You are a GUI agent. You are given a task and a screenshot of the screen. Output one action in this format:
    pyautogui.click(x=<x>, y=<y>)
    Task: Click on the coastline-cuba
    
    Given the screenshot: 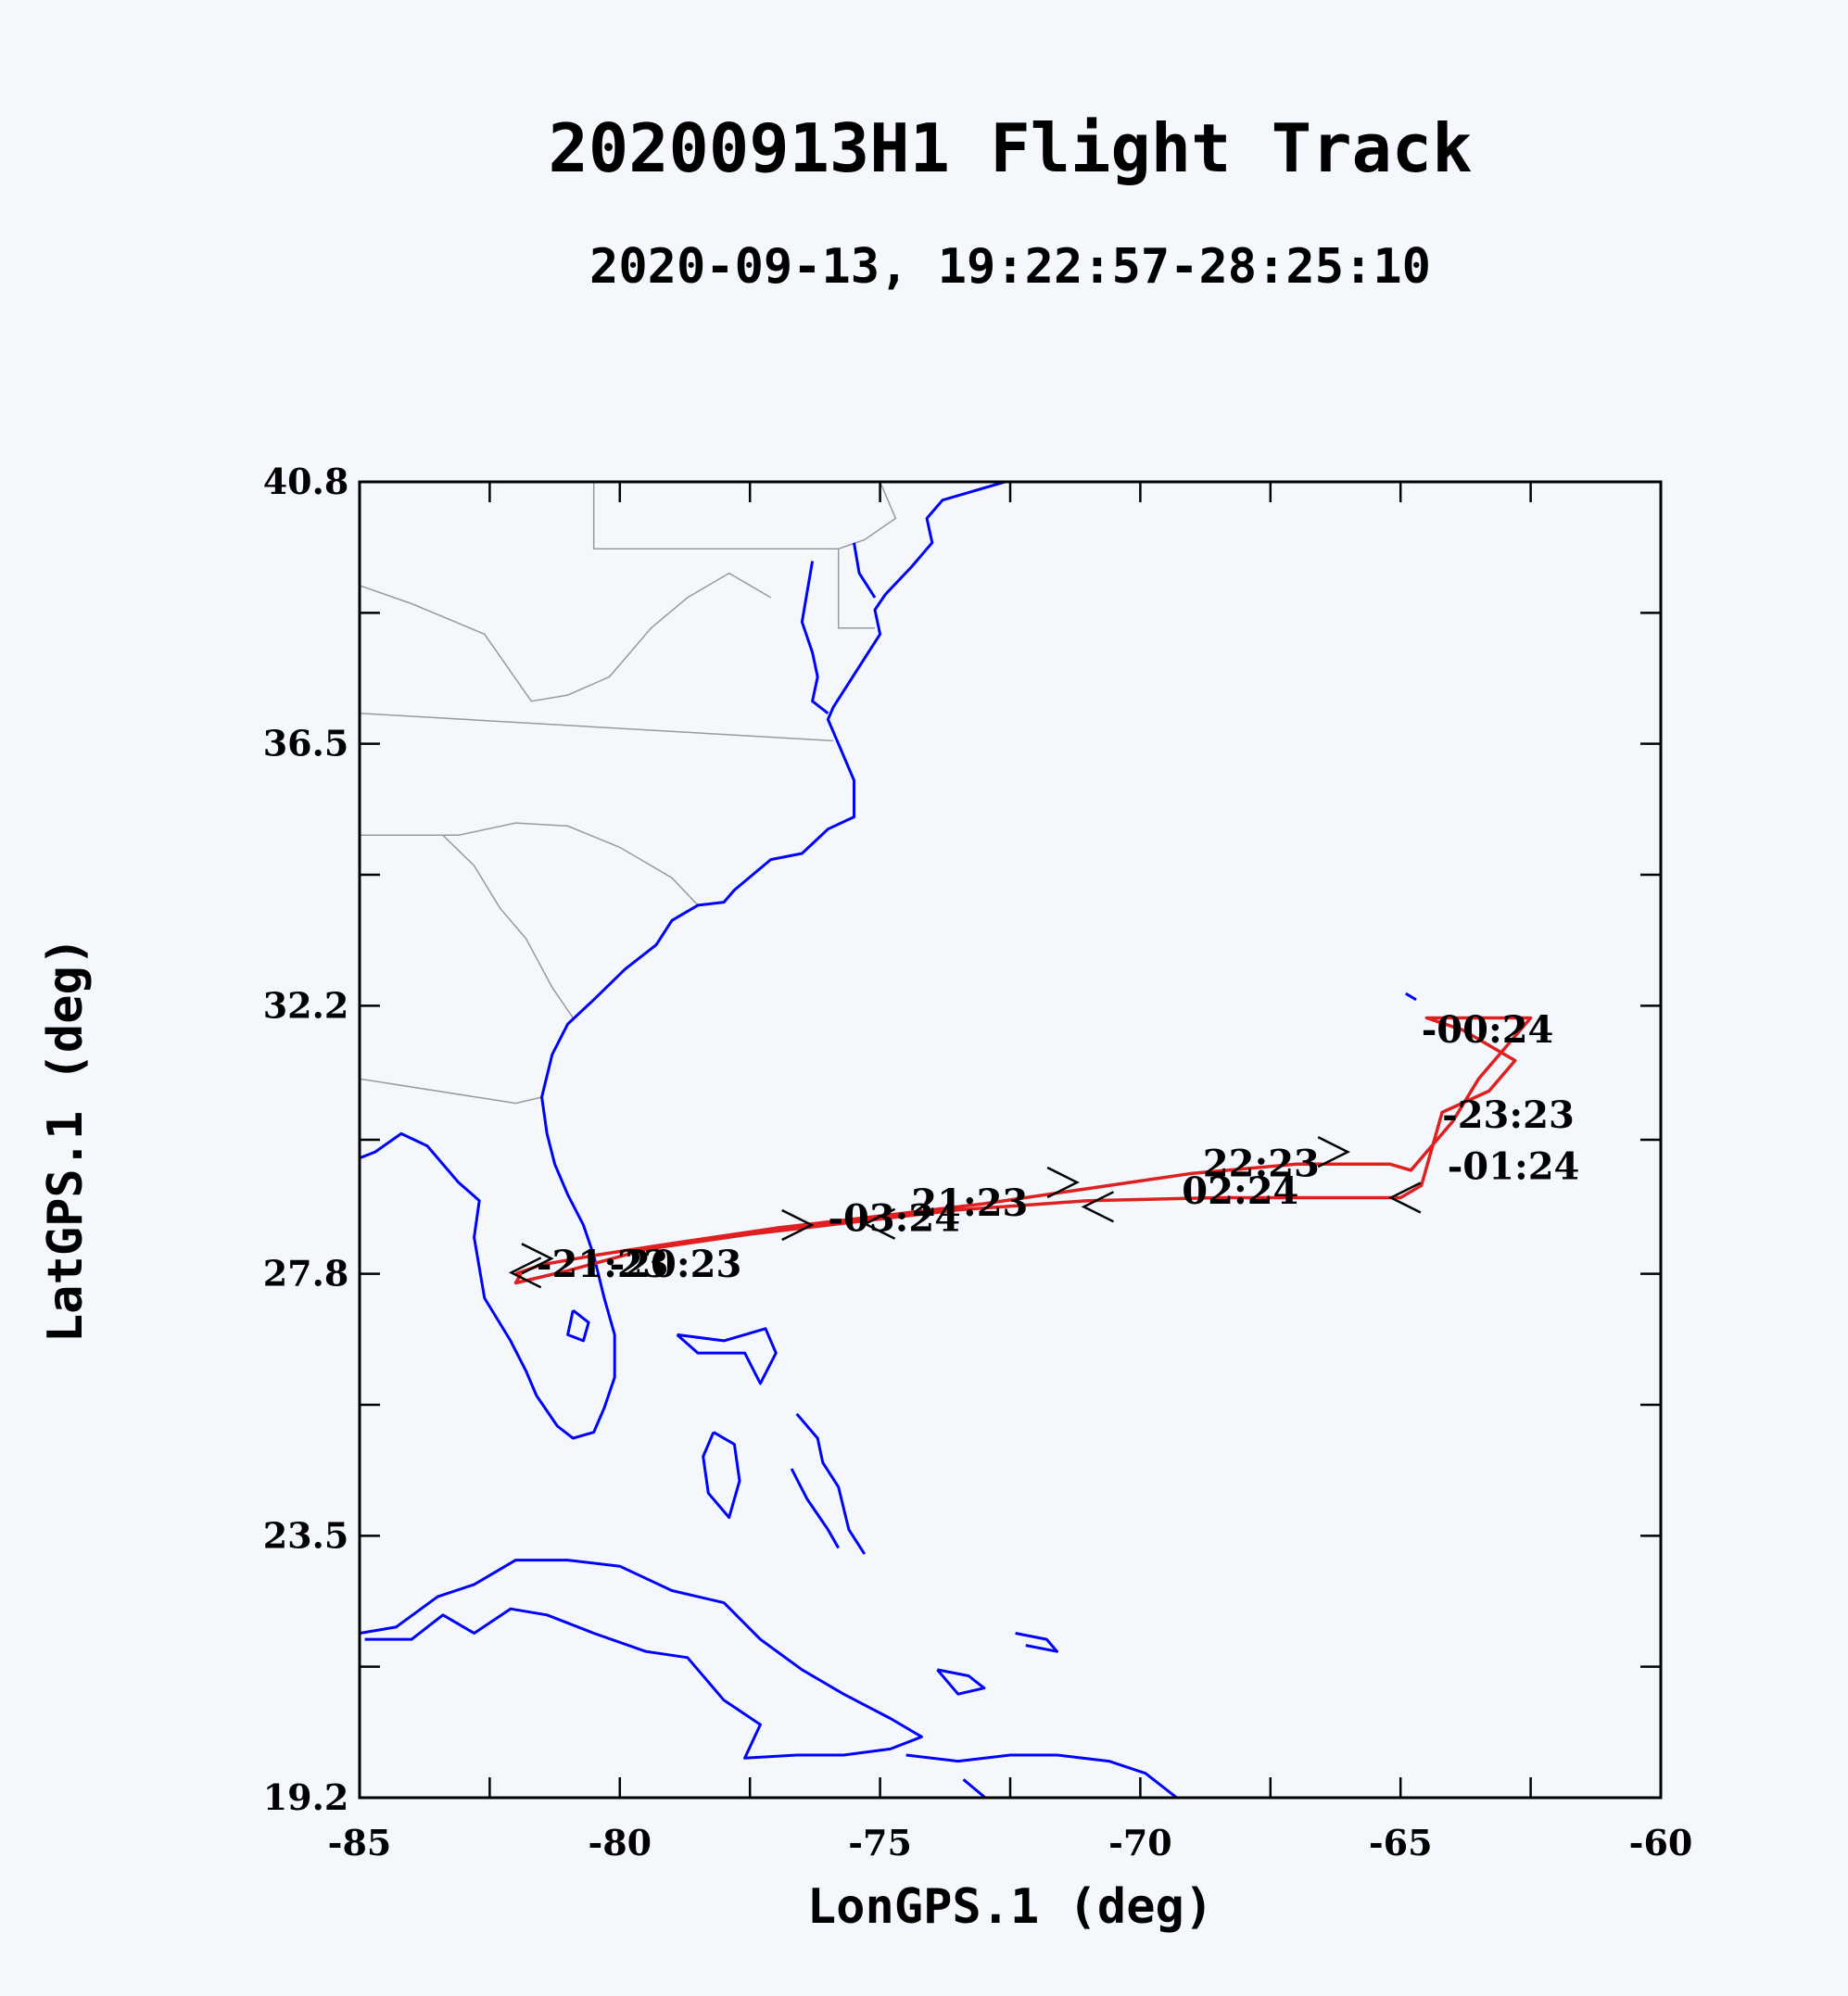 What is the action you would take?
    pyautogui.click(x=641, y=1659)
    